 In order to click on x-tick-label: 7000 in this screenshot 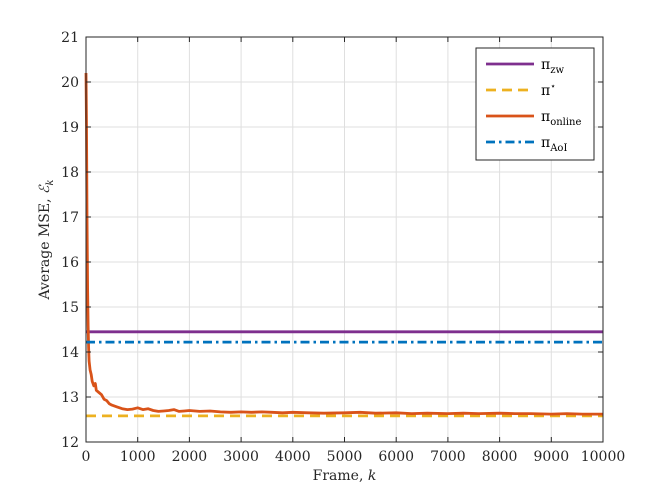, I will do `click(448, 457)`.